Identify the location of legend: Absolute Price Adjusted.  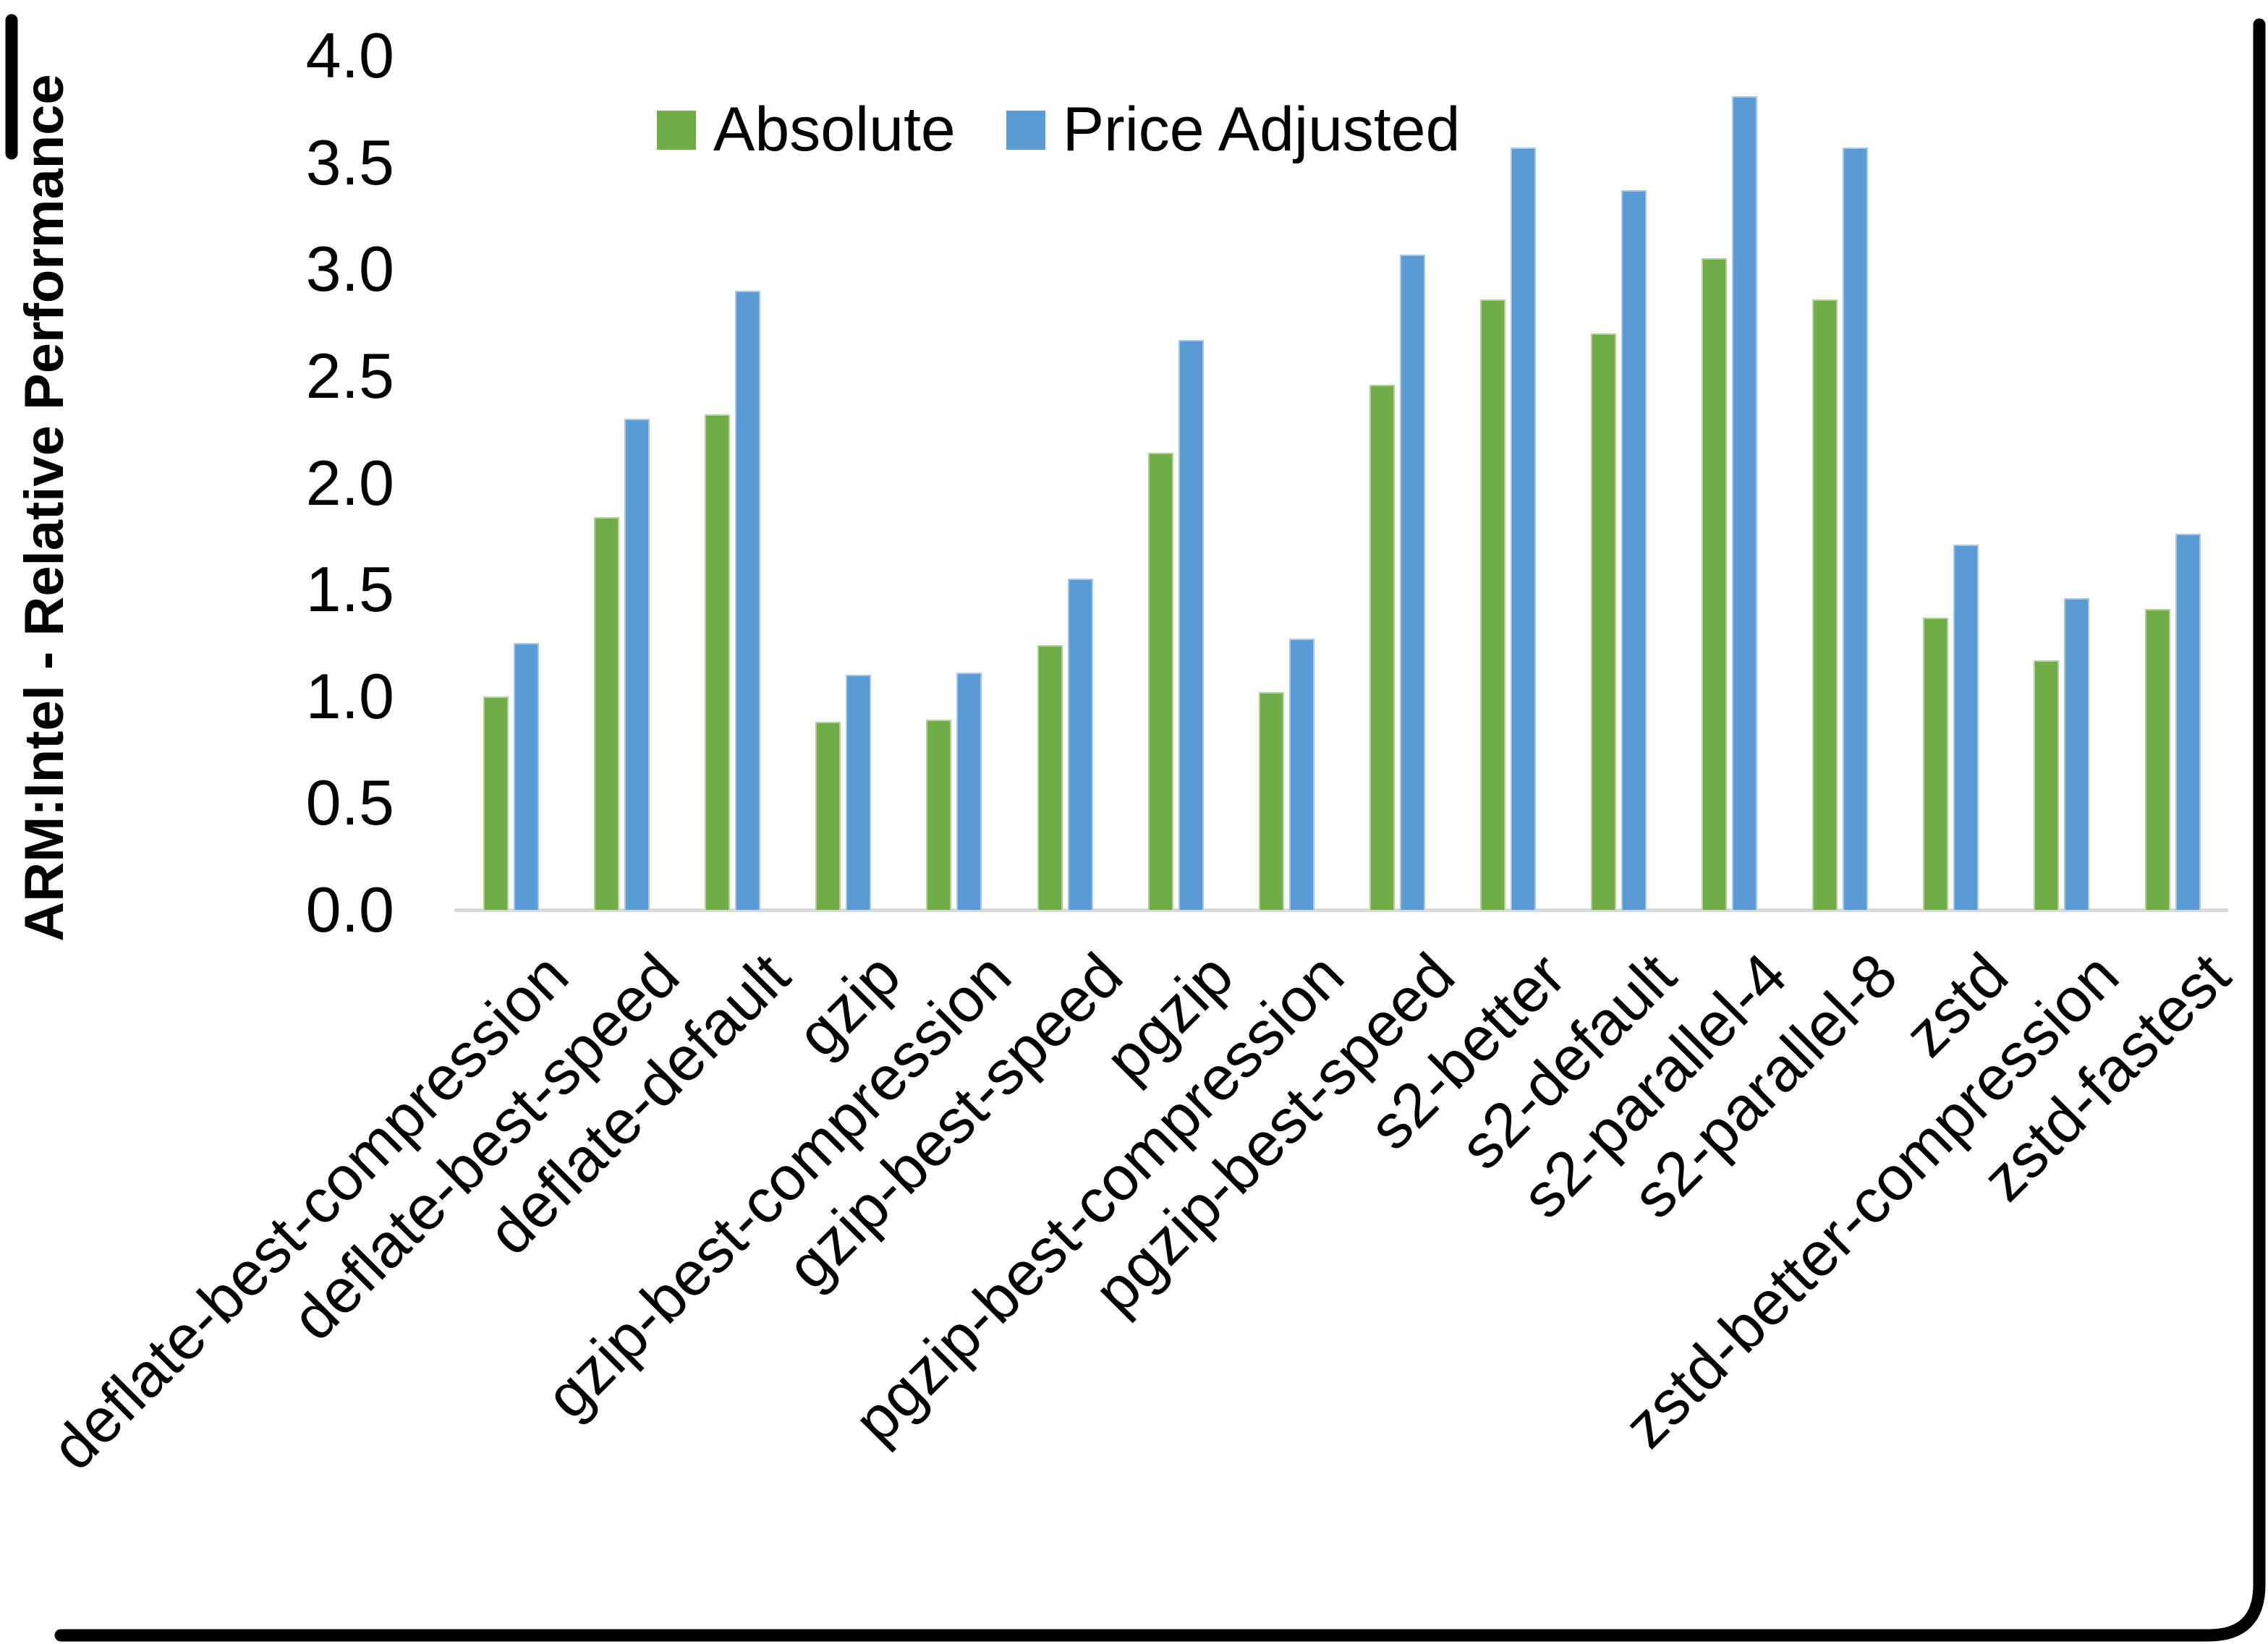
(1058, 130).